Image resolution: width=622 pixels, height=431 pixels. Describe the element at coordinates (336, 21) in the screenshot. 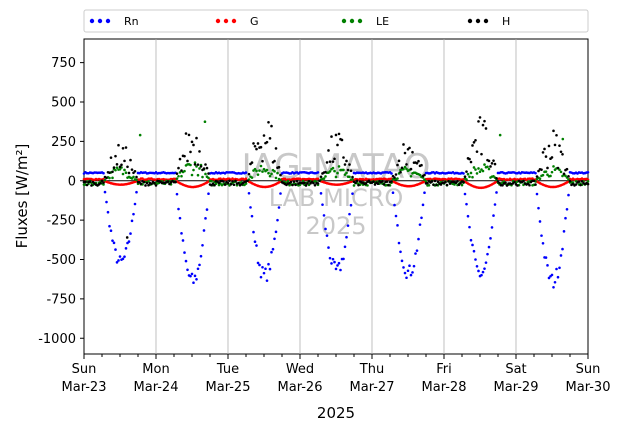

I see `legend-frame` at that location.